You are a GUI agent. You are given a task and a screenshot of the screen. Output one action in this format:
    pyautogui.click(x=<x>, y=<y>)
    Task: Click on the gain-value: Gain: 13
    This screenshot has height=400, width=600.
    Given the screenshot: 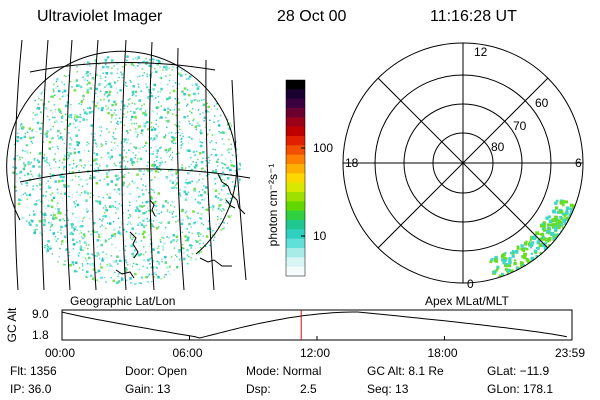 What is the action you would take?
    pyautogui.click(x=148, y=389)
    